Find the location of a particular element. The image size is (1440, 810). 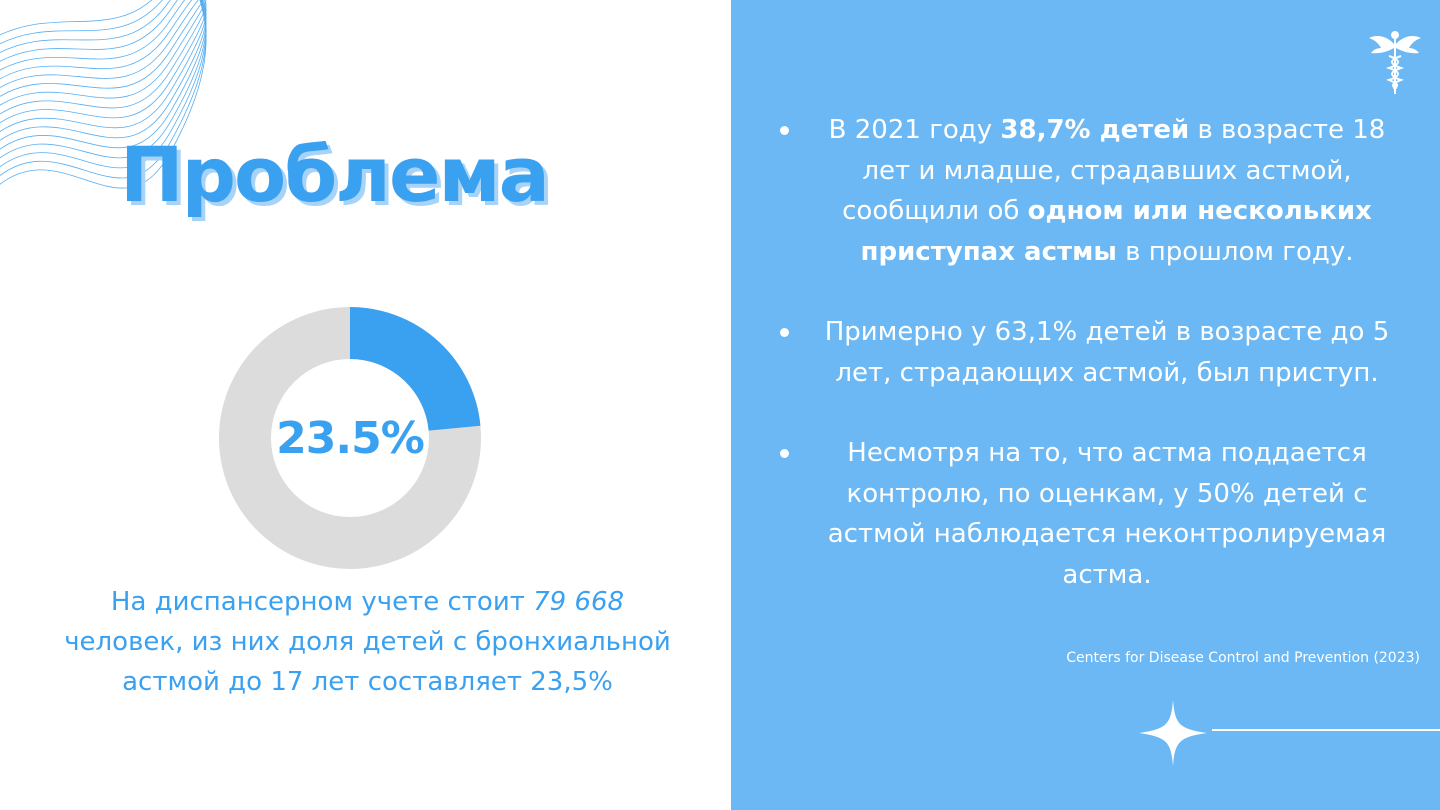

decorative-divider is located at coordinates (1326, 730).